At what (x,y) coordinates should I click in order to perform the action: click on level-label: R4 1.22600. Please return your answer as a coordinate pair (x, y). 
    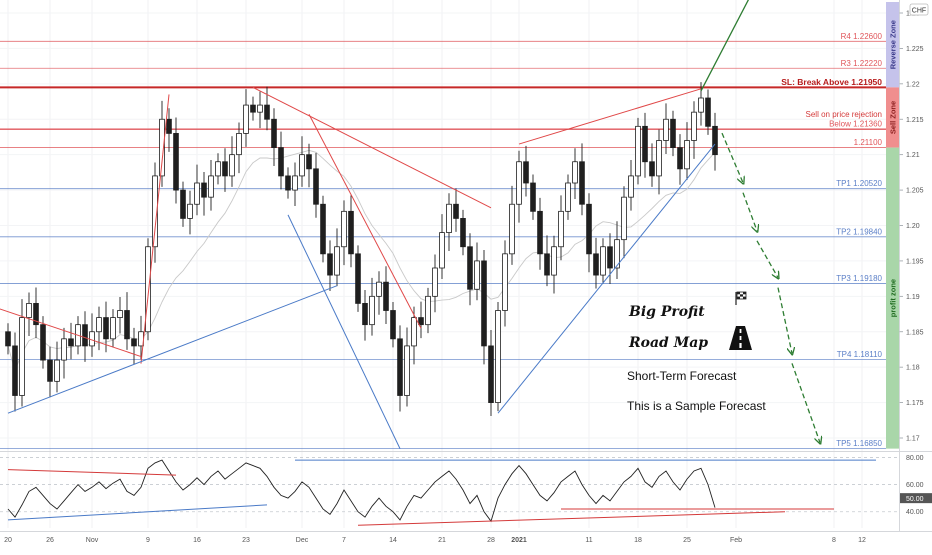
    Looking at the image, I should click on (862, 36).